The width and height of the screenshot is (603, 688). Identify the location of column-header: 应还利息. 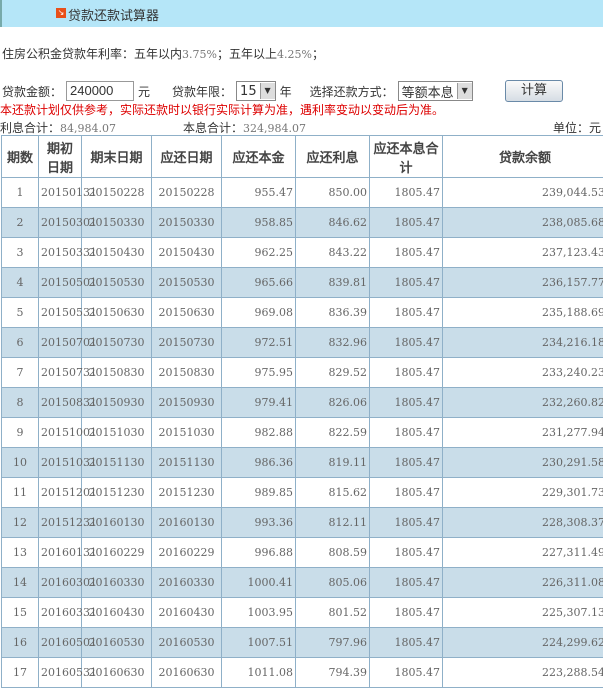
(332, 156).